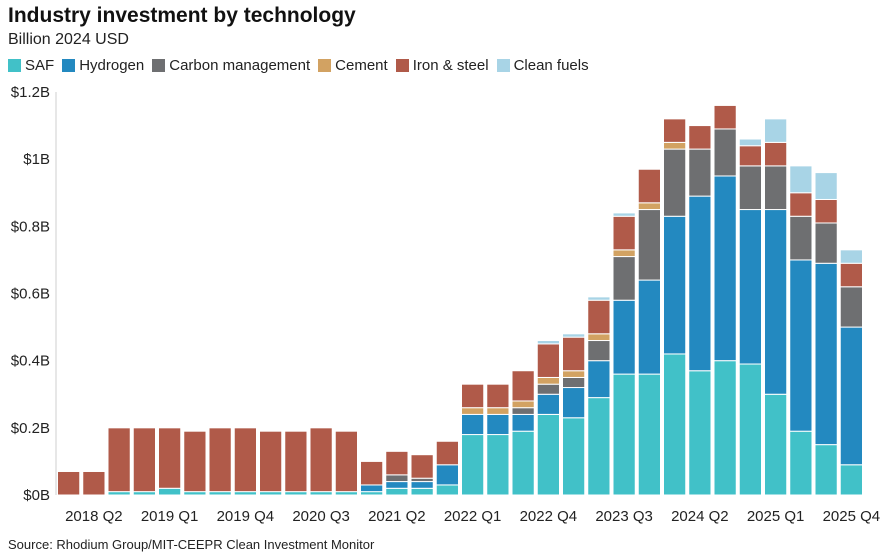 This screenshot has width=890, height=560. I want to click on x-tick-label: 2019 Q4, so click(246, 516).